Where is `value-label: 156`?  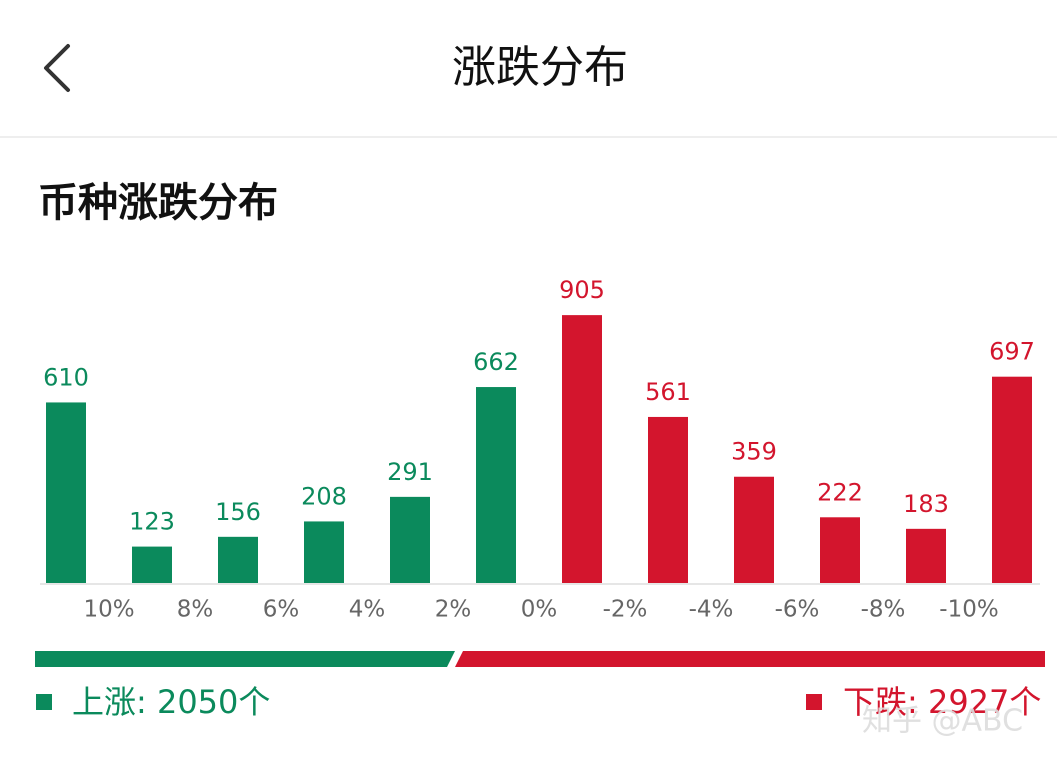 value-label: 156 is located at coordinates (238, 512).